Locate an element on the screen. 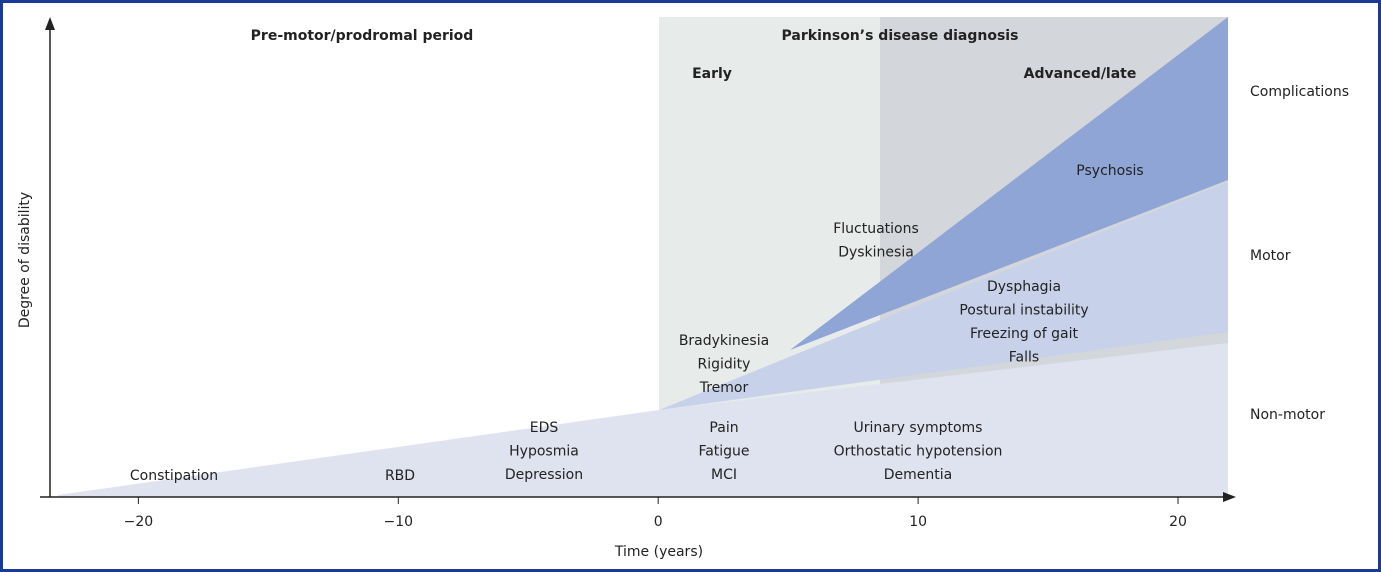 The width and height of the screenshot is (1381, 572). band-label: Motor is located at coordinates (1270, 256).